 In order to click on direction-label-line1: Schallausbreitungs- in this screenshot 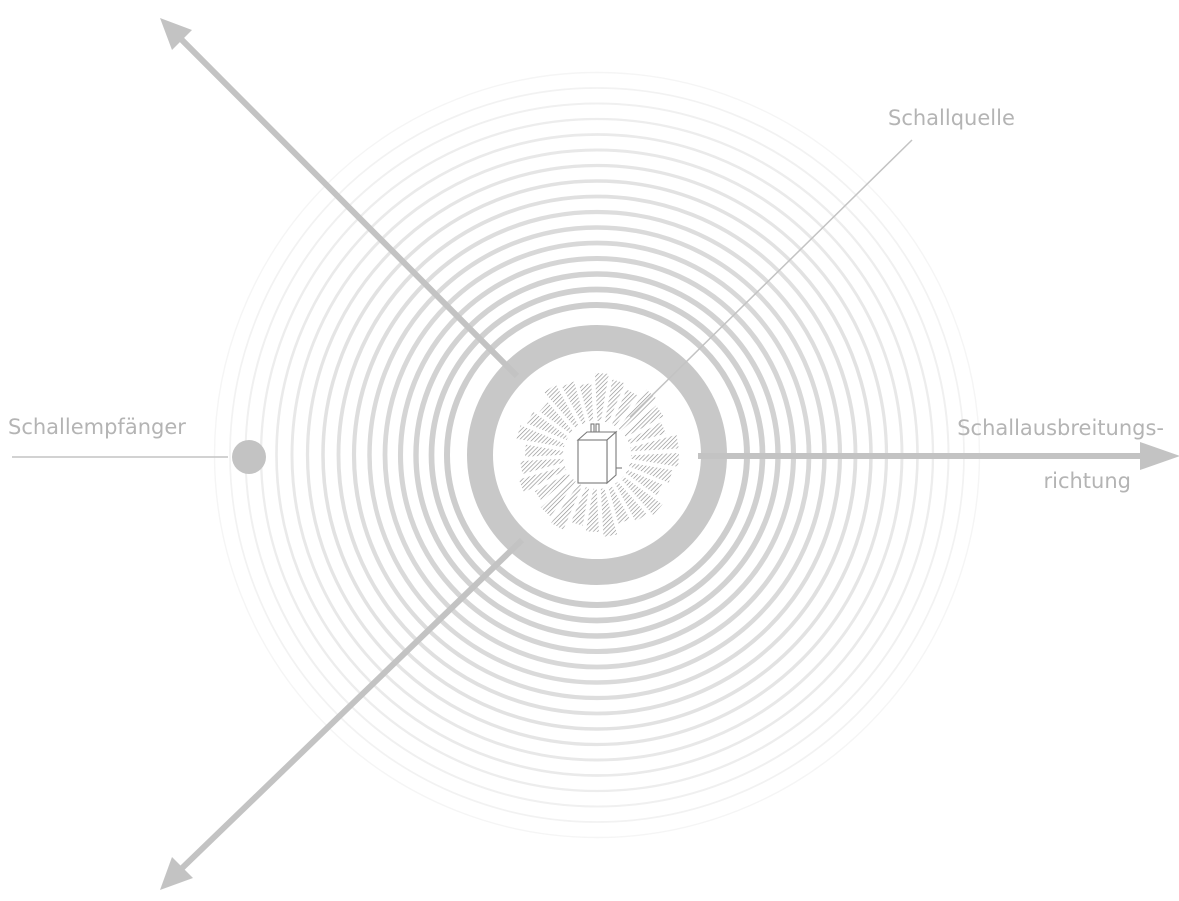, I will do `click(1060, 428)`.